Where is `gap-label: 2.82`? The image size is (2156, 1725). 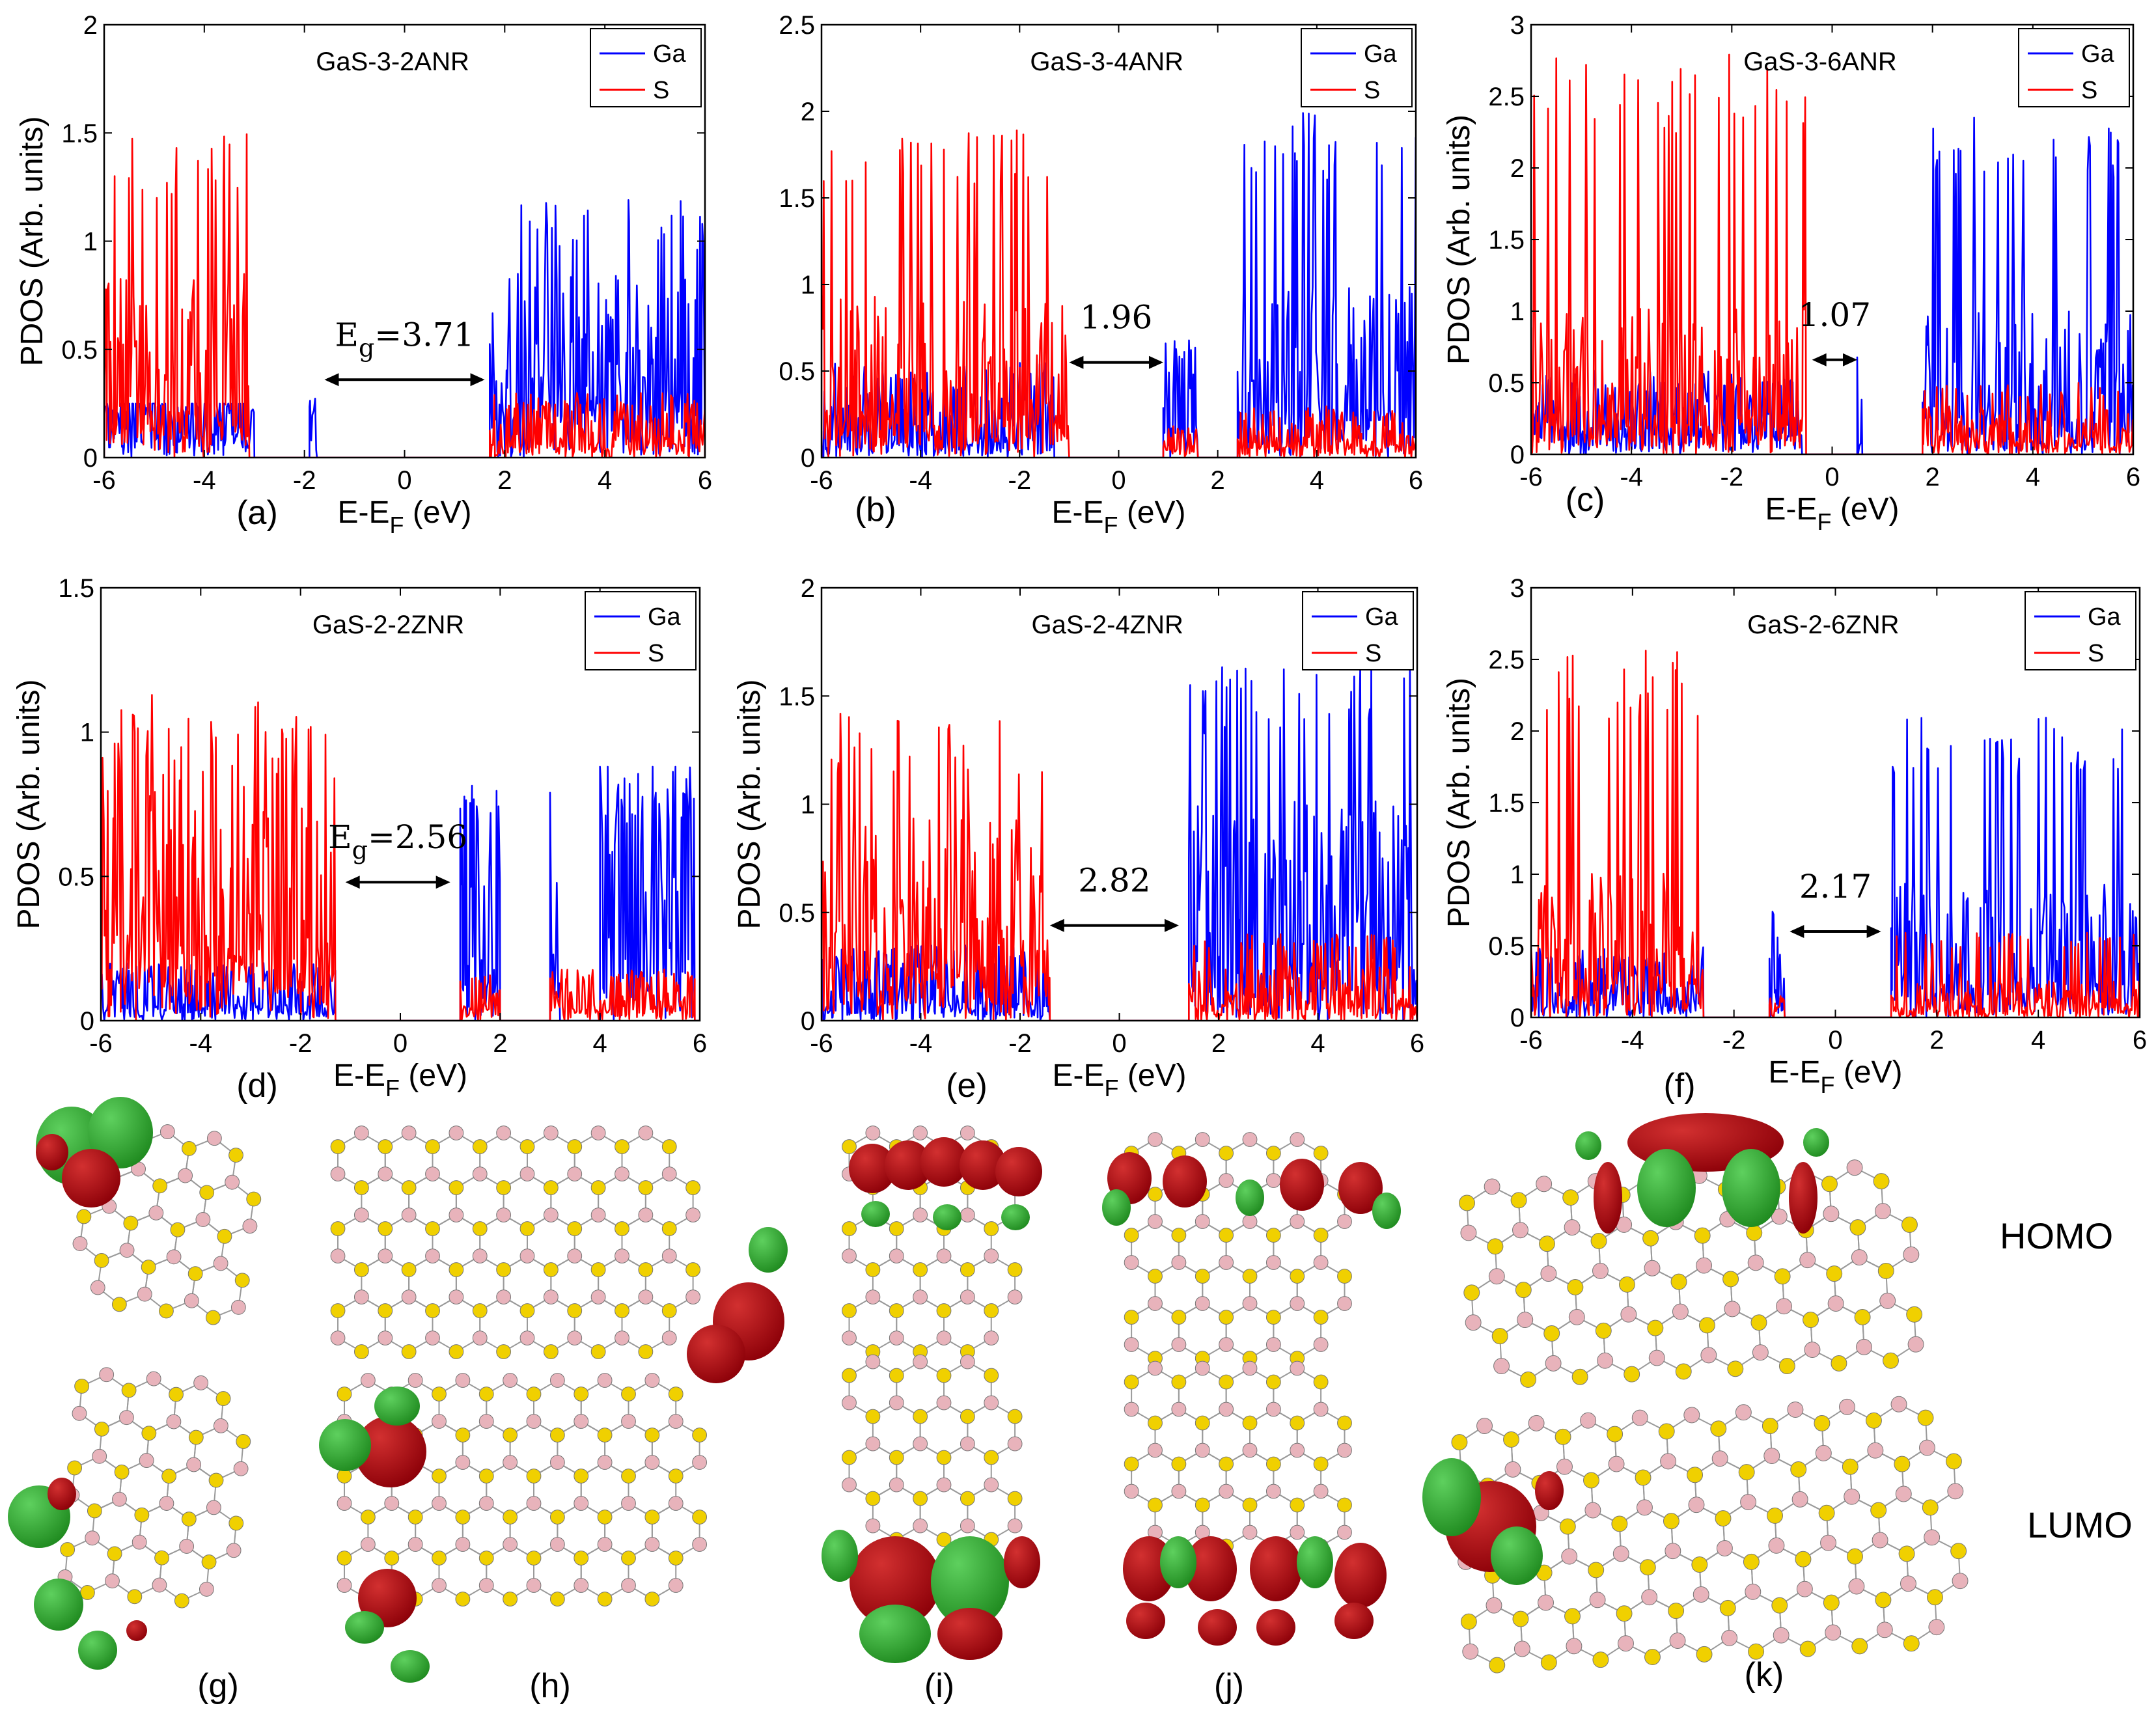 gap-label: 2.82 is located at coordinates (1114, 881).